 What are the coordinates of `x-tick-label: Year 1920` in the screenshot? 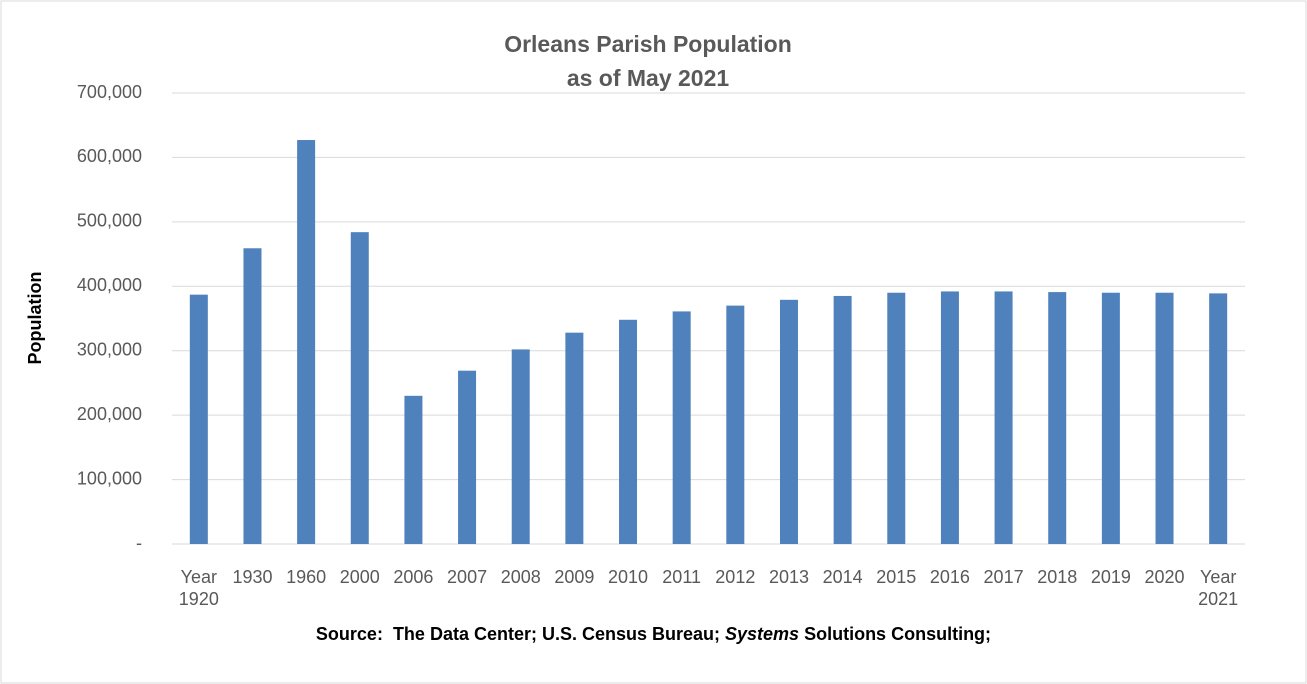 It's located at (198, 588).